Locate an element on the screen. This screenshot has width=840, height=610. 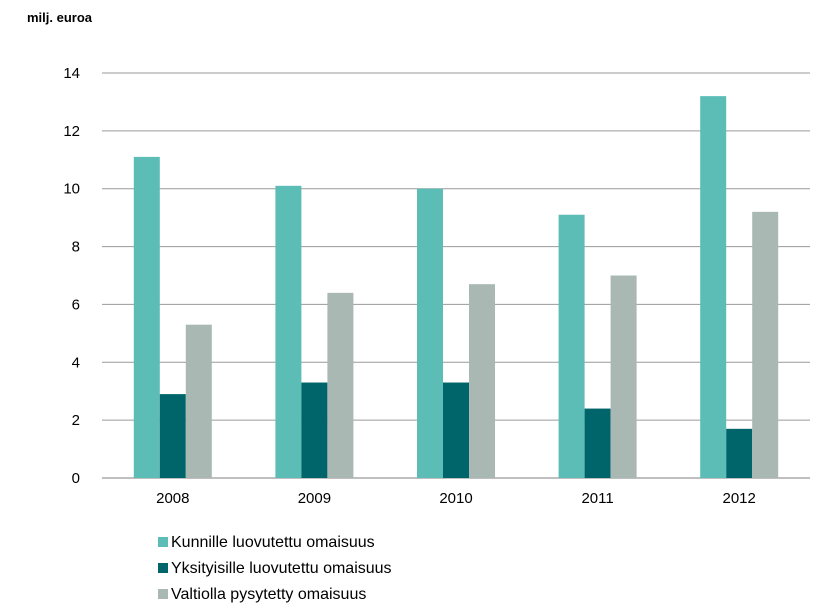
x-axis-ticks: 2008 2009 2010 2011 2012 is located at coordinates (456, 498).